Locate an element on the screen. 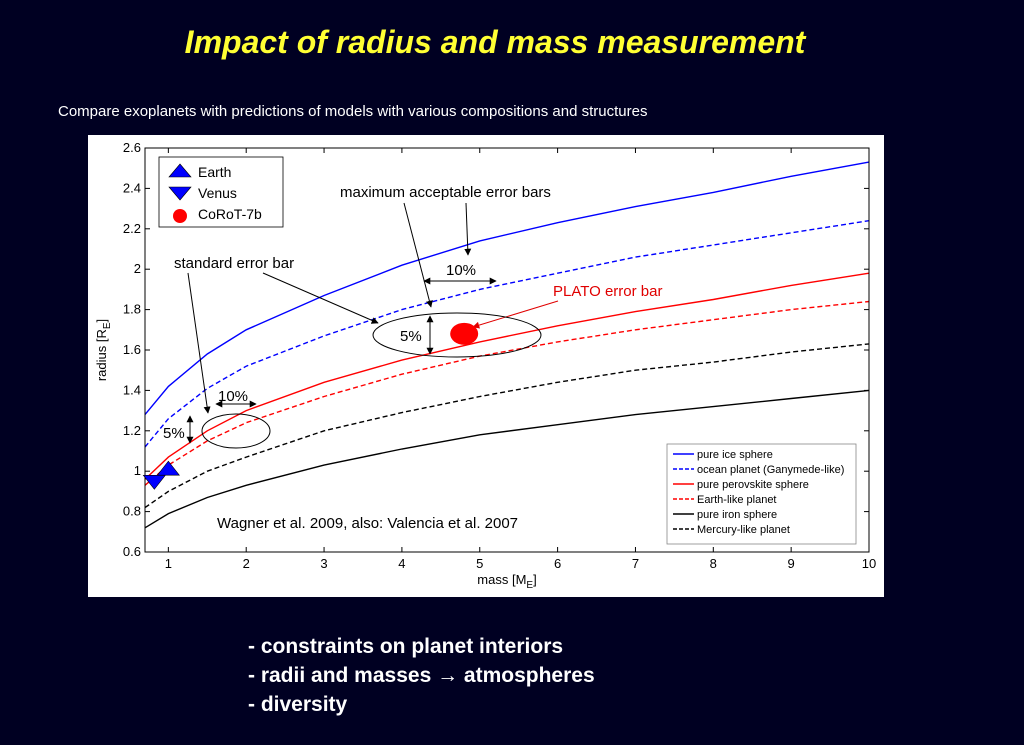  bullet-item: - constraints on planet interiors is located at coordinates (406, 646).